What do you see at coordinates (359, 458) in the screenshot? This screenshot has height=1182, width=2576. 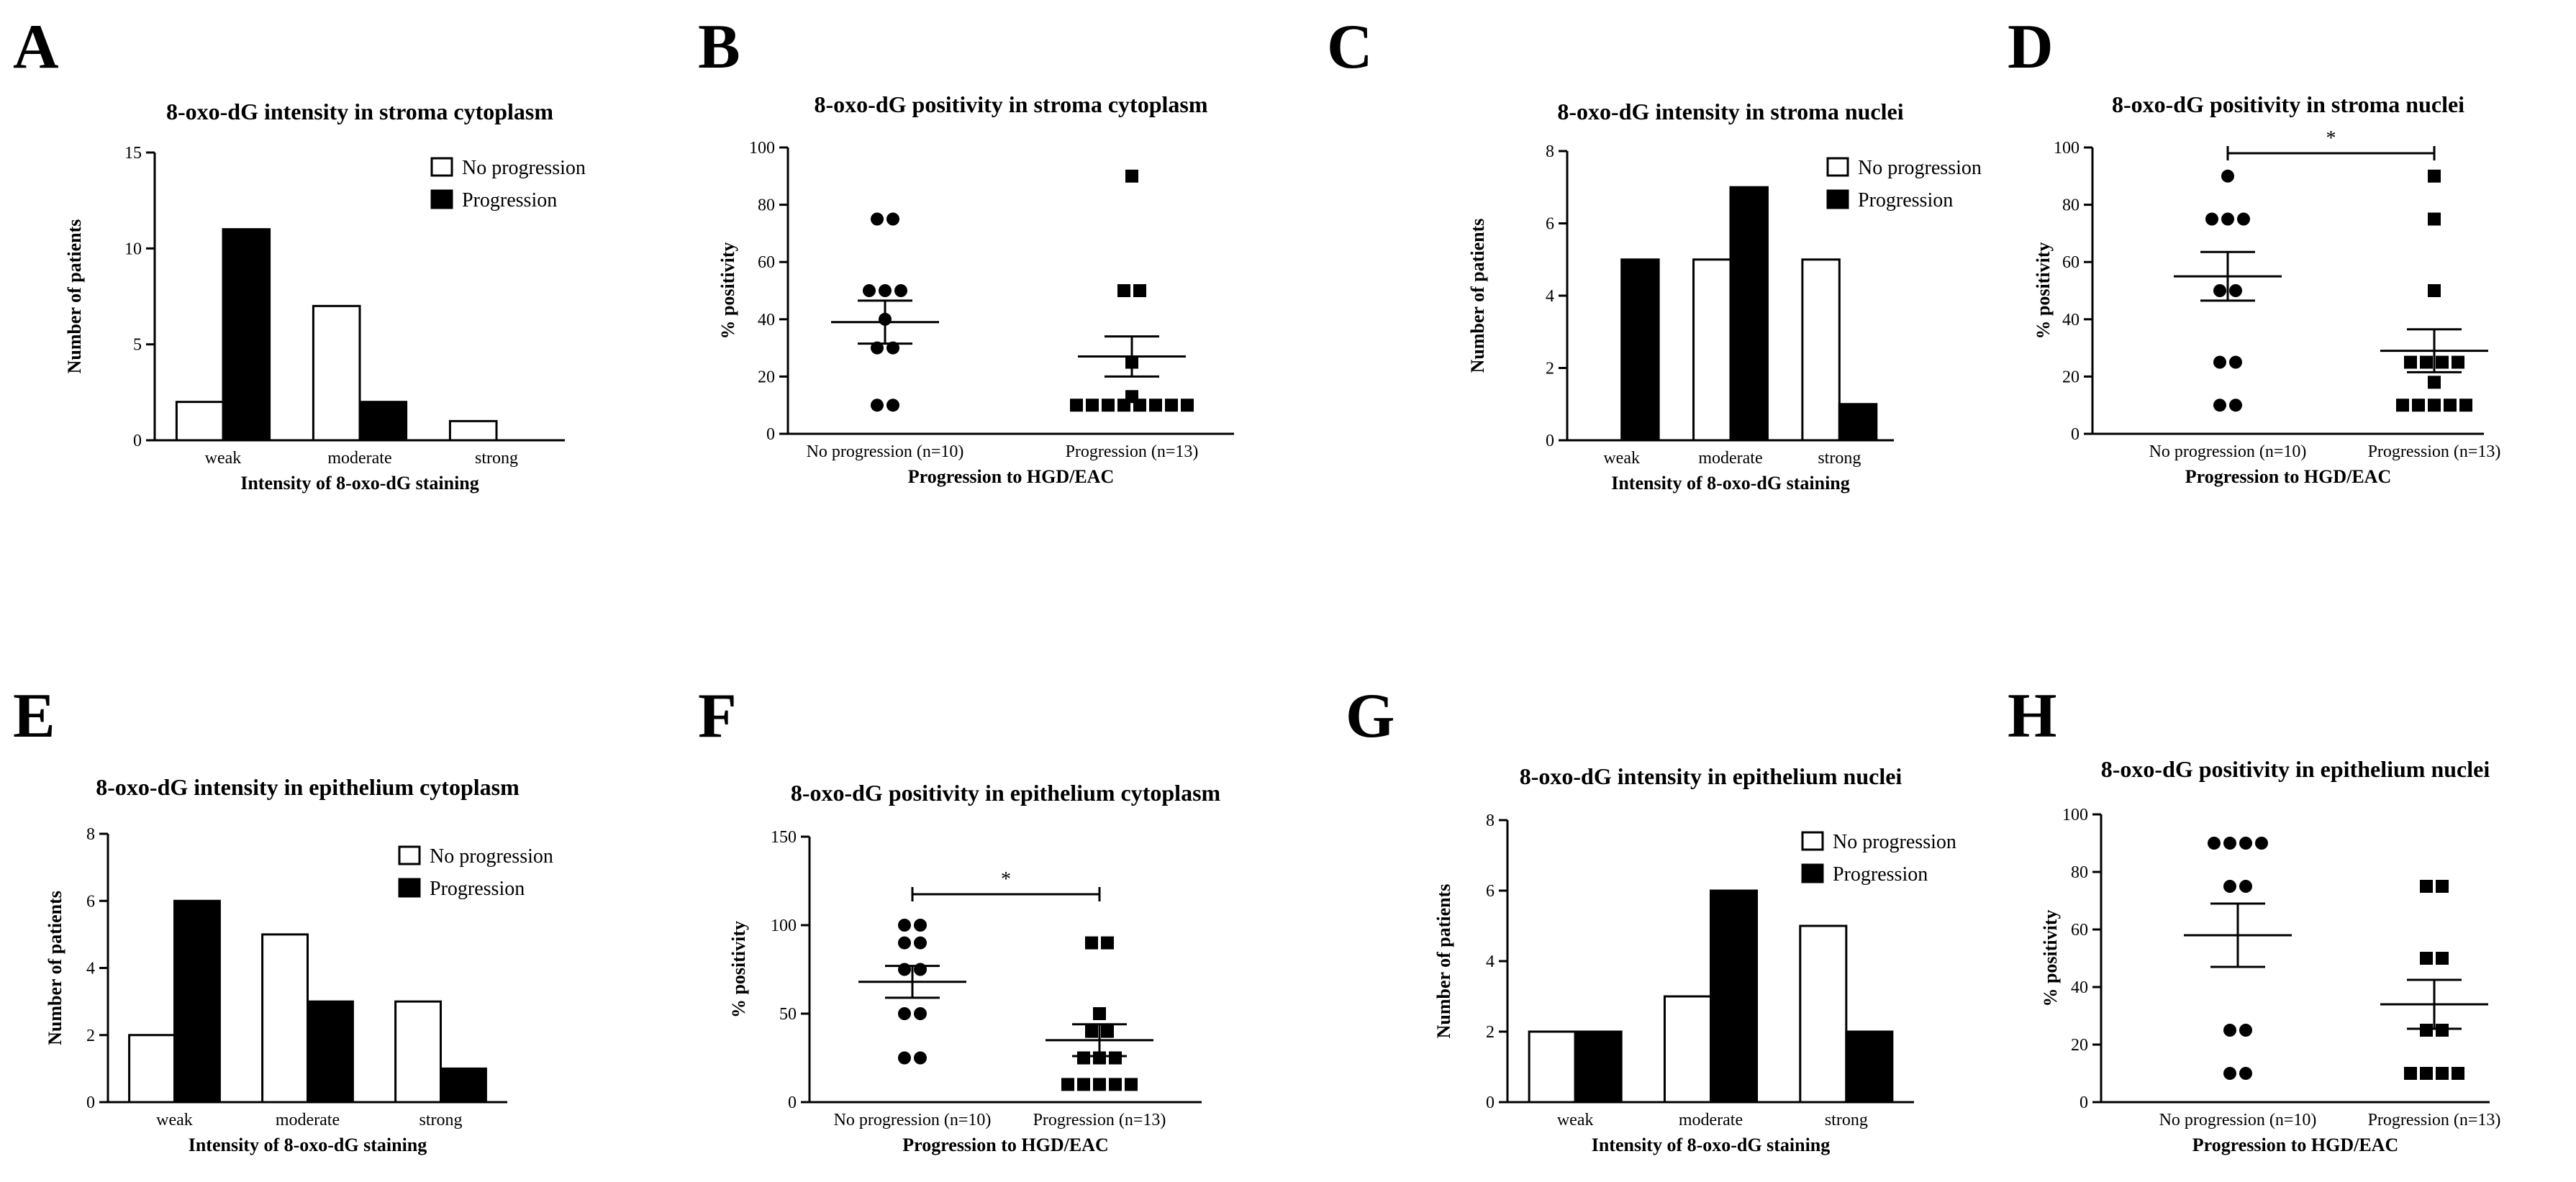 I see `x-tick-label: moderate` at bounding box center [359, 458].